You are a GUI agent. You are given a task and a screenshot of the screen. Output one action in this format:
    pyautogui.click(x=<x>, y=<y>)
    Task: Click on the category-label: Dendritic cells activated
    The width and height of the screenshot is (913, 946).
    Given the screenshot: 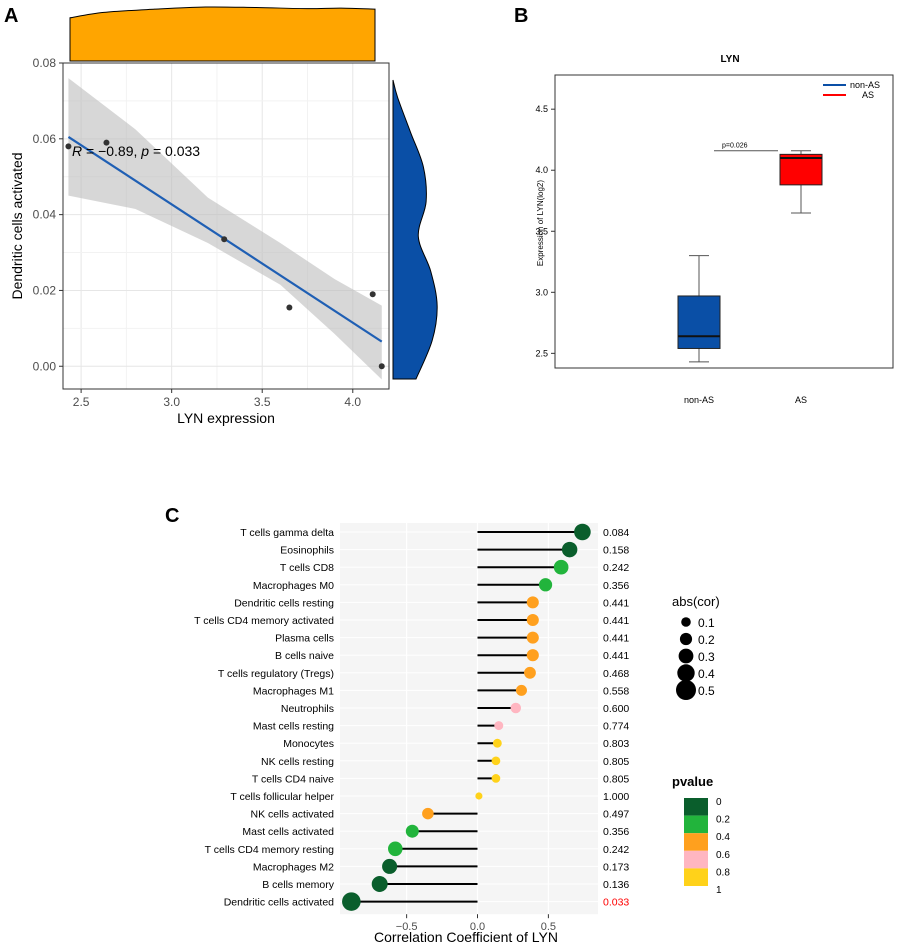 What is the action you would take?
    pyautogui.click(x=279, y=903)
    